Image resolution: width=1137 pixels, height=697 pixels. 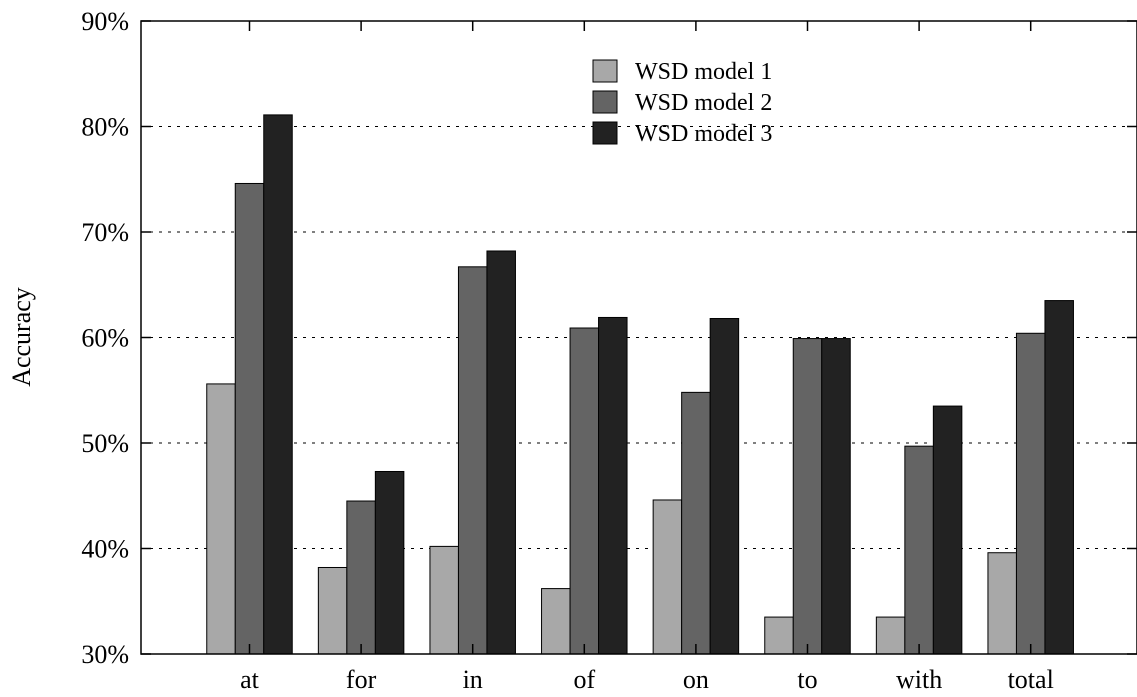 What do you see at coordinates (105, 654) in the screenshot?
I see `y-tick-label: 30%` at bounding box center [105, 654].